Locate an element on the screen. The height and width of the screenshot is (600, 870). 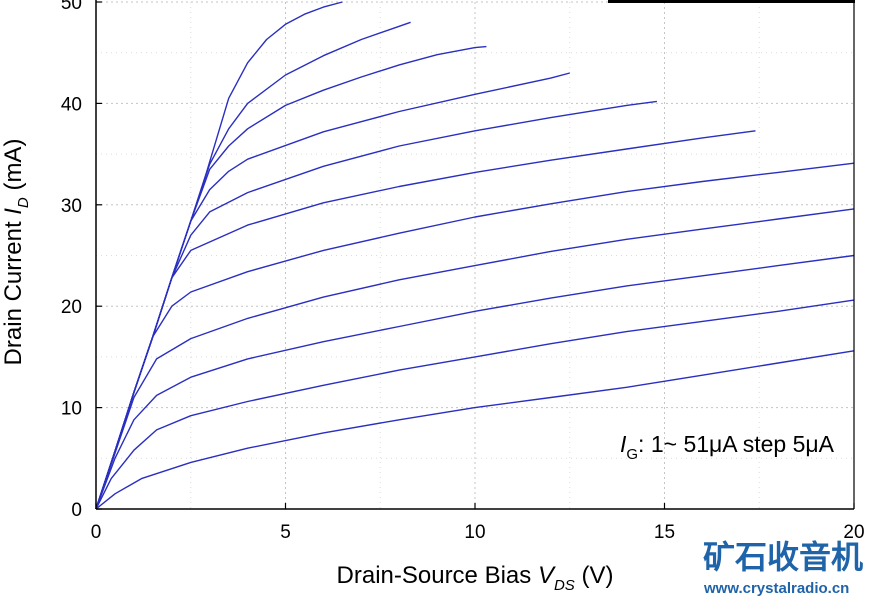
annotation-text: : 1~ 51μA step 5μA is located at coordinates (736, 444).